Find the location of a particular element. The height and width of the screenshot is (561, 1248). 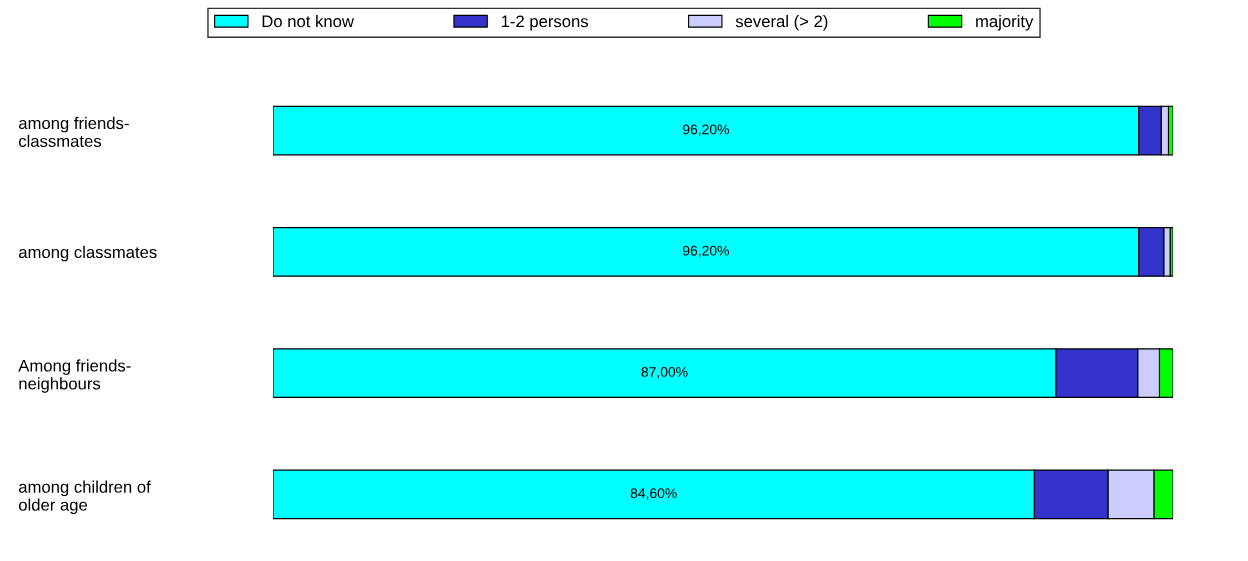

legend-label: several (> 2) is located at coordinates (781, 23).